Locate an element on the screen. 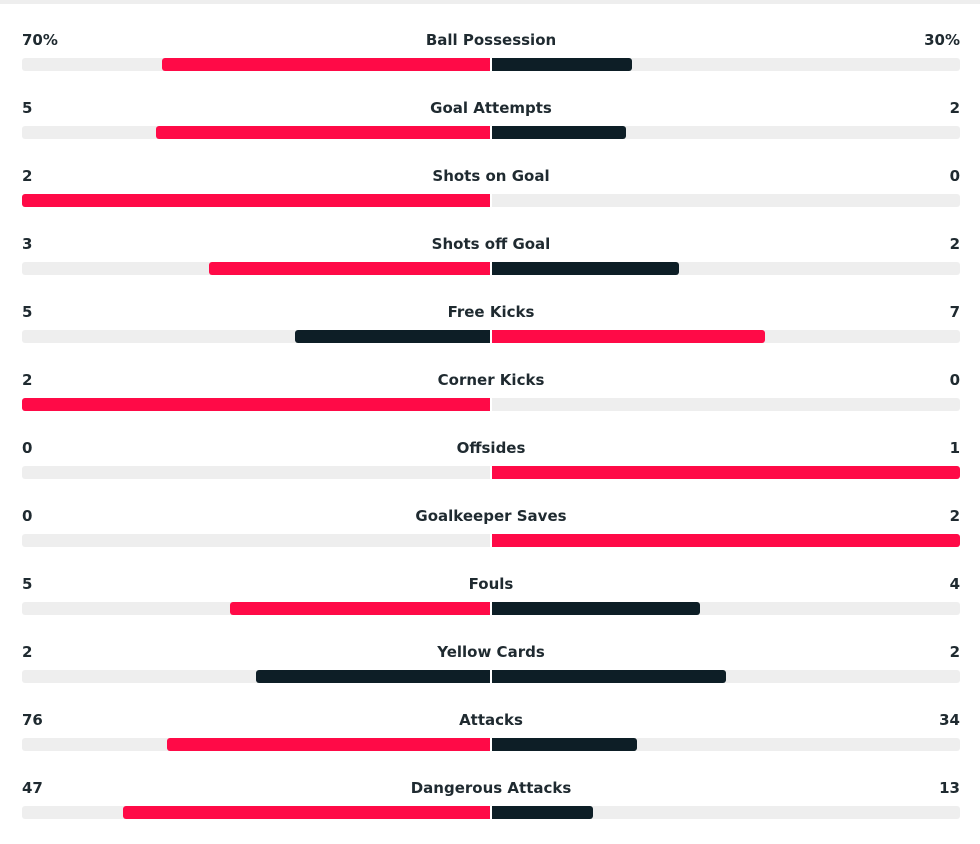 The height and width of the screenshot is (844, 980). home-value: 70% is located at coordinates (40, 40).